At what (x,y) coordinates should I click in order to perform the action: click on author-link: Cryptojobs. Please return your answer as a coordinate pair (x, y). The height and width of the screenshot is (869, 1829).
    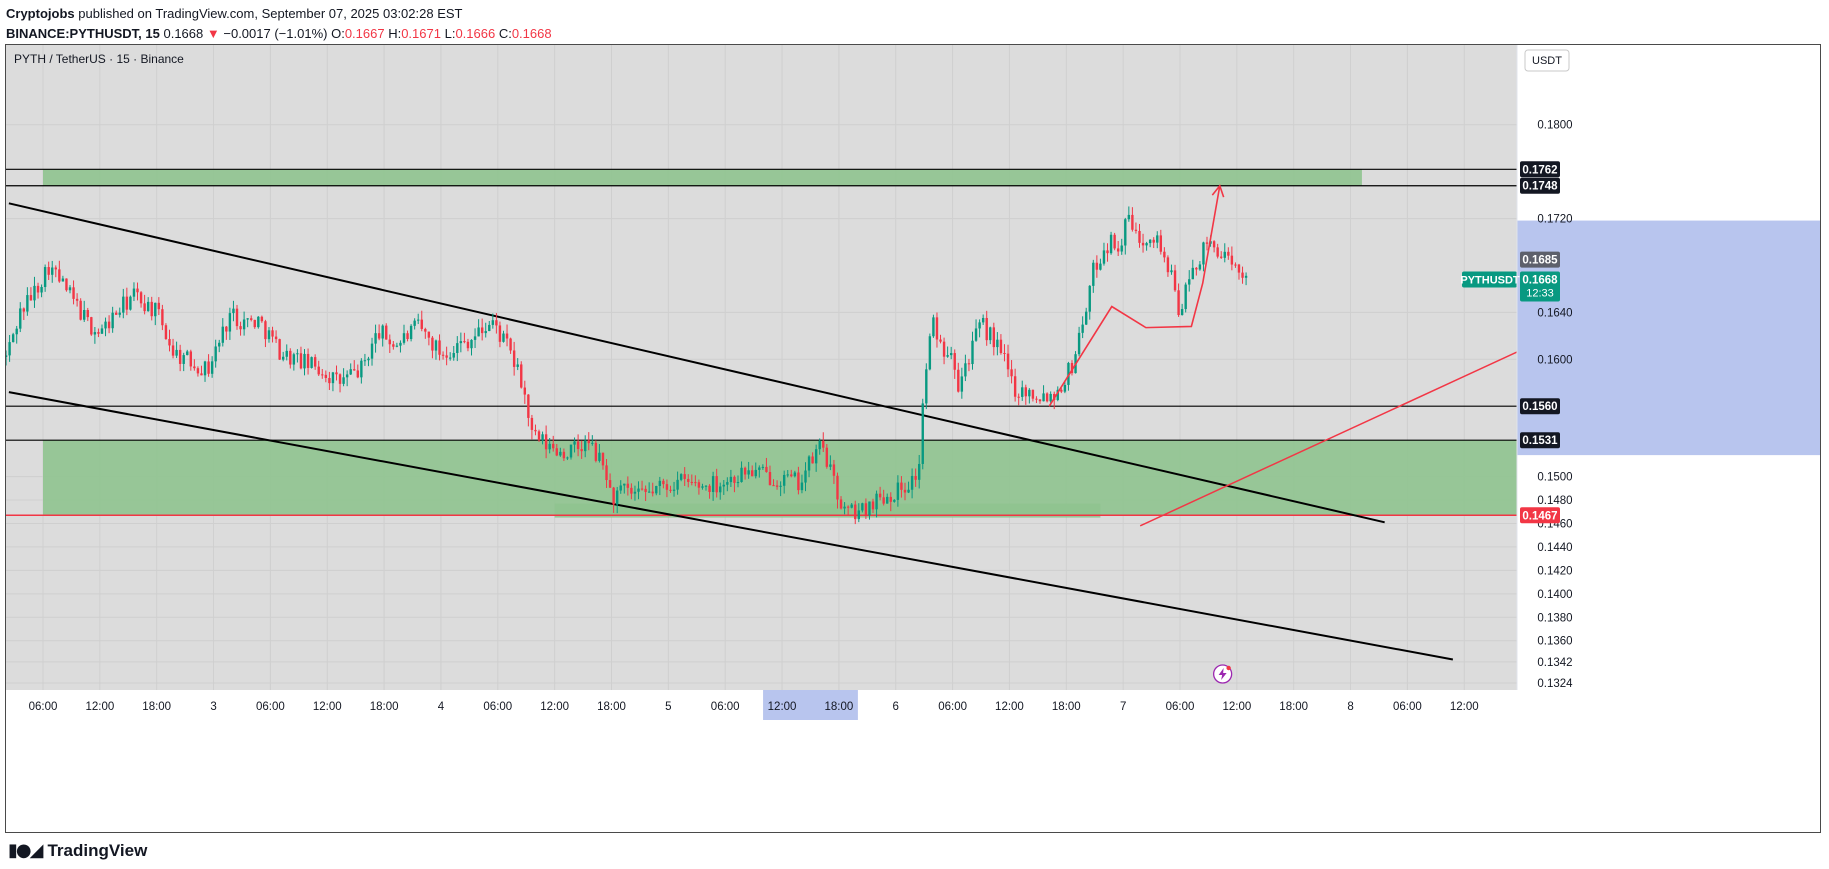
    Looking at the image, I should click on (40, 13).